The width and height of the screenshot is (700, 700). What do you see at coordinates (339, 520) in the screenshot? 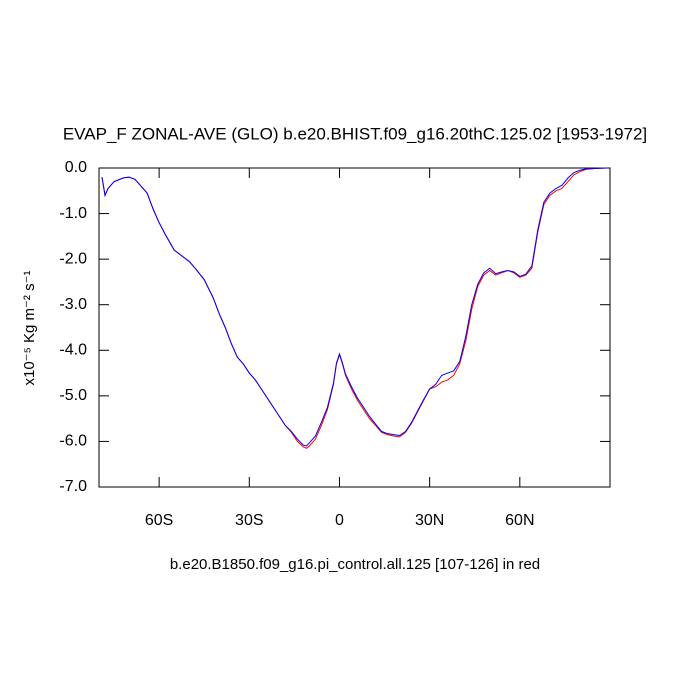
I see `x-tick-label: 0` at bounding box center [339, 520].